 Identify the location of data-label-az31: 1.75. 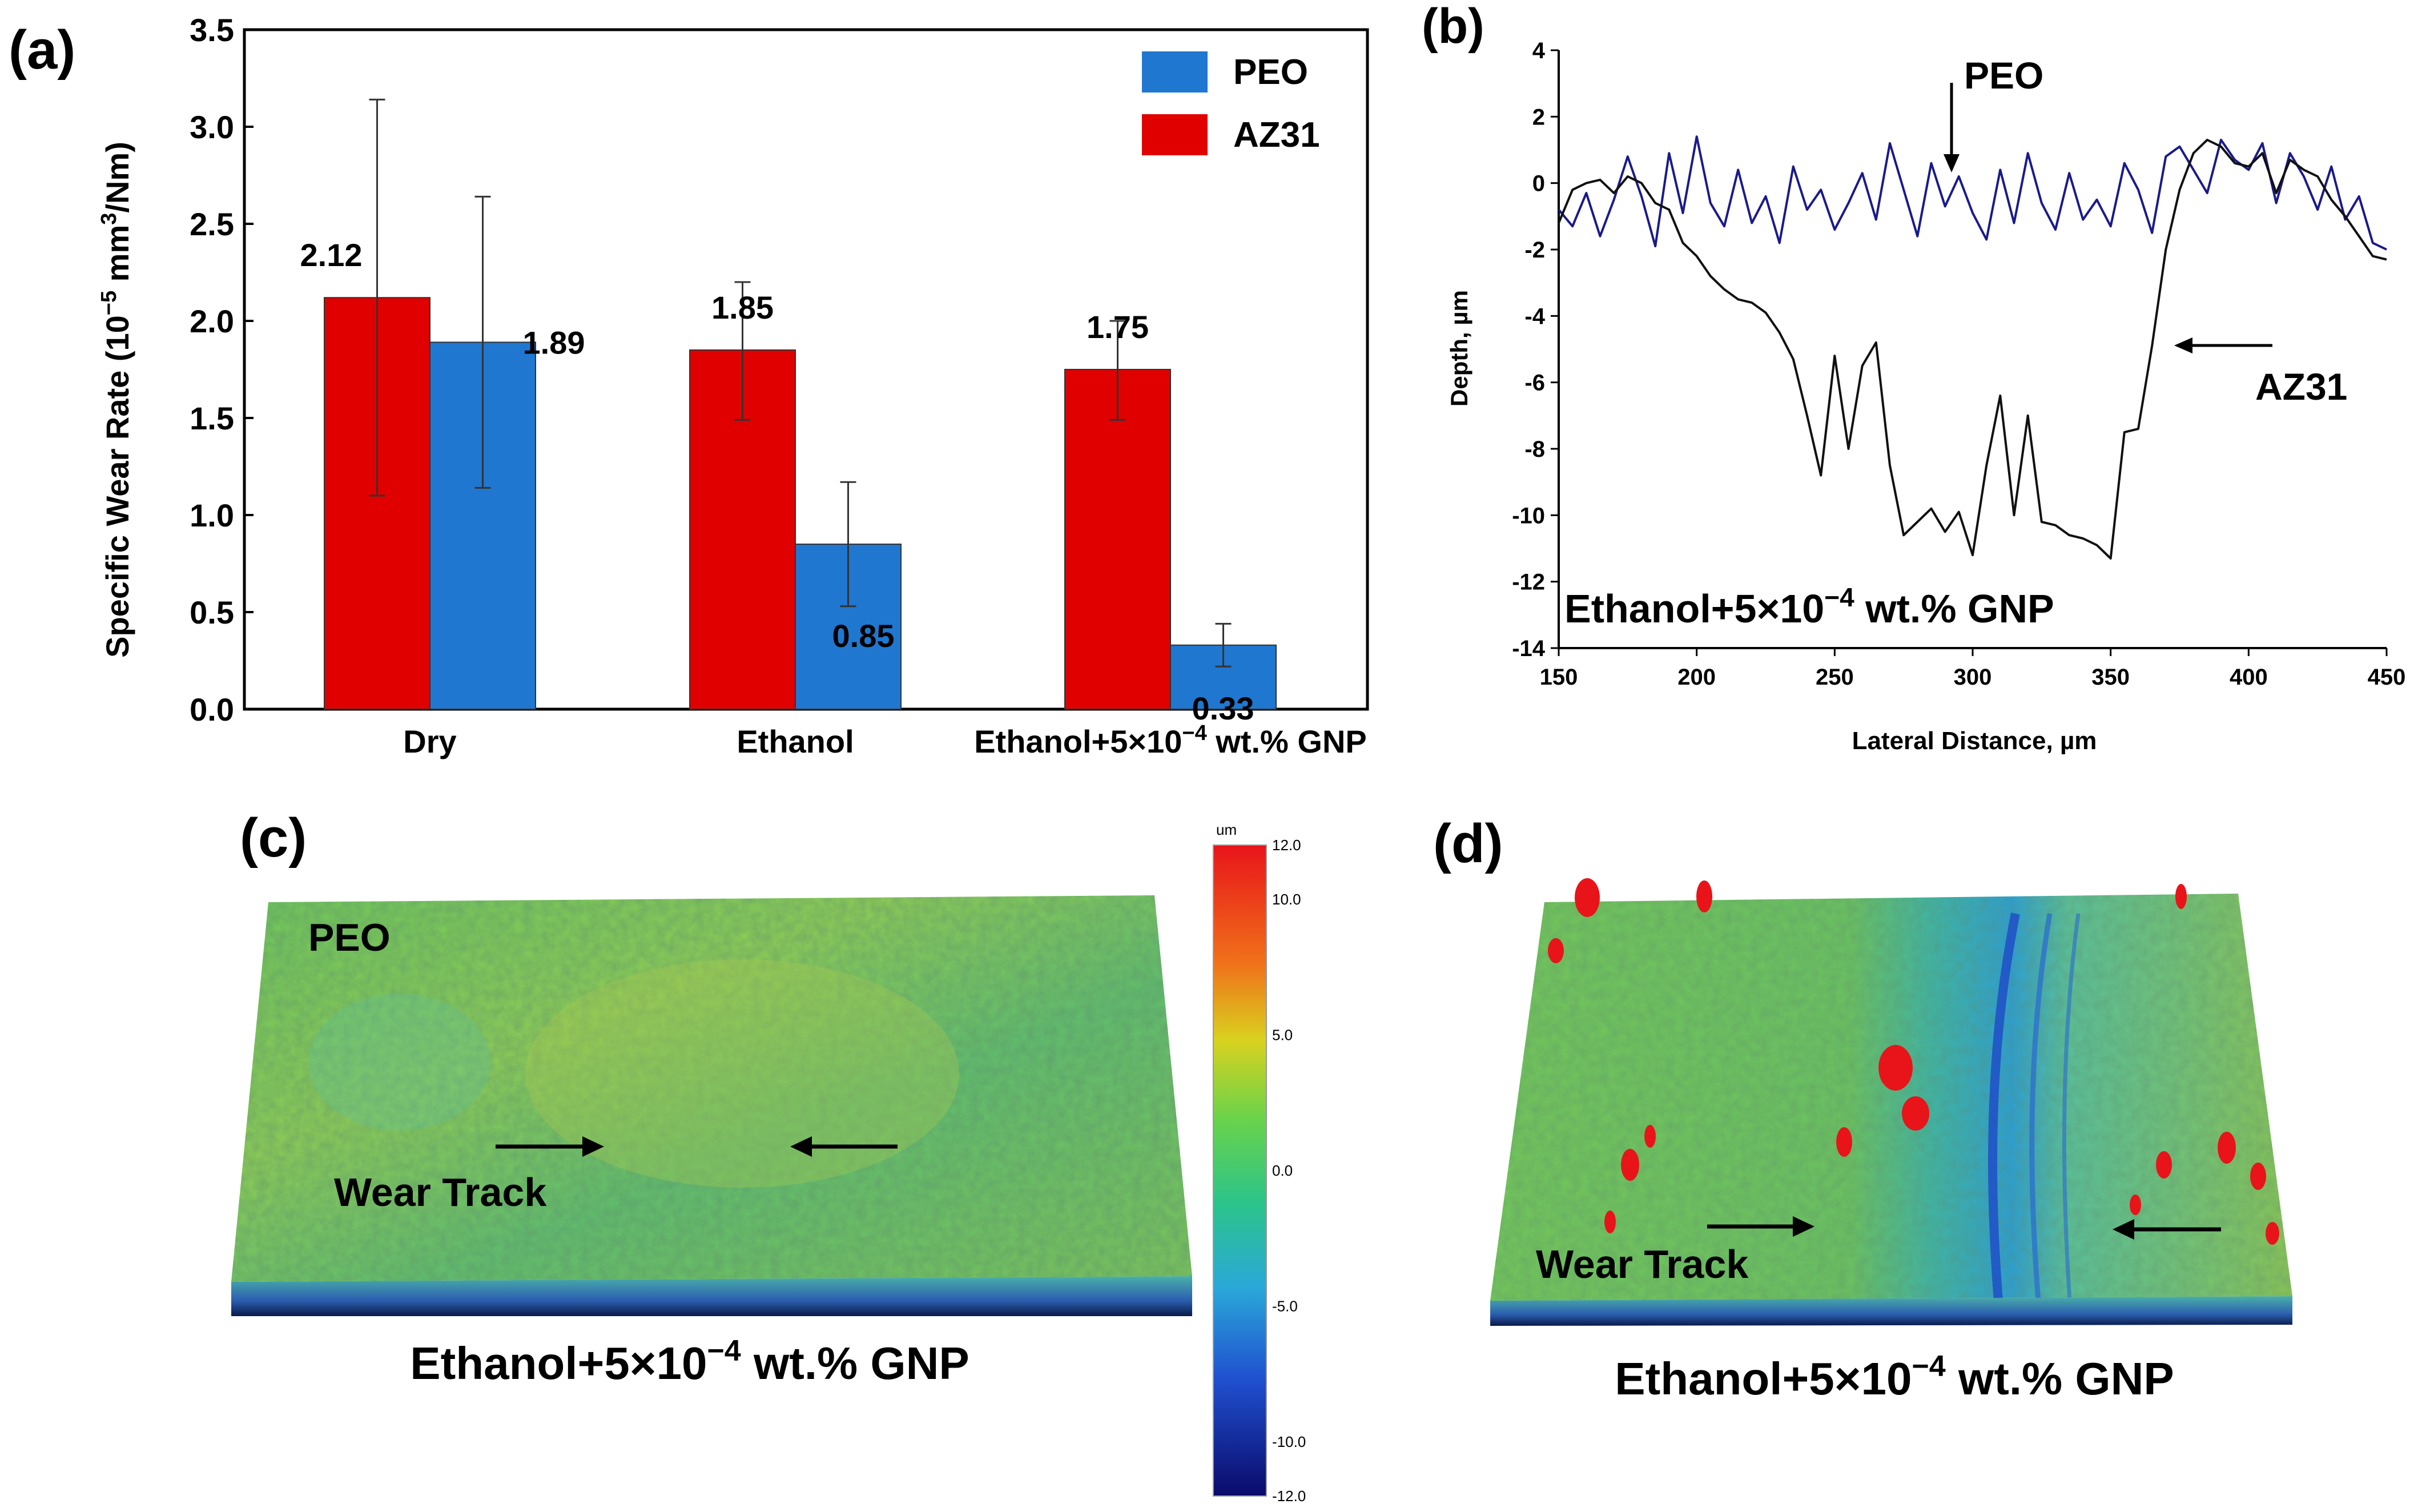
(1118, 327).